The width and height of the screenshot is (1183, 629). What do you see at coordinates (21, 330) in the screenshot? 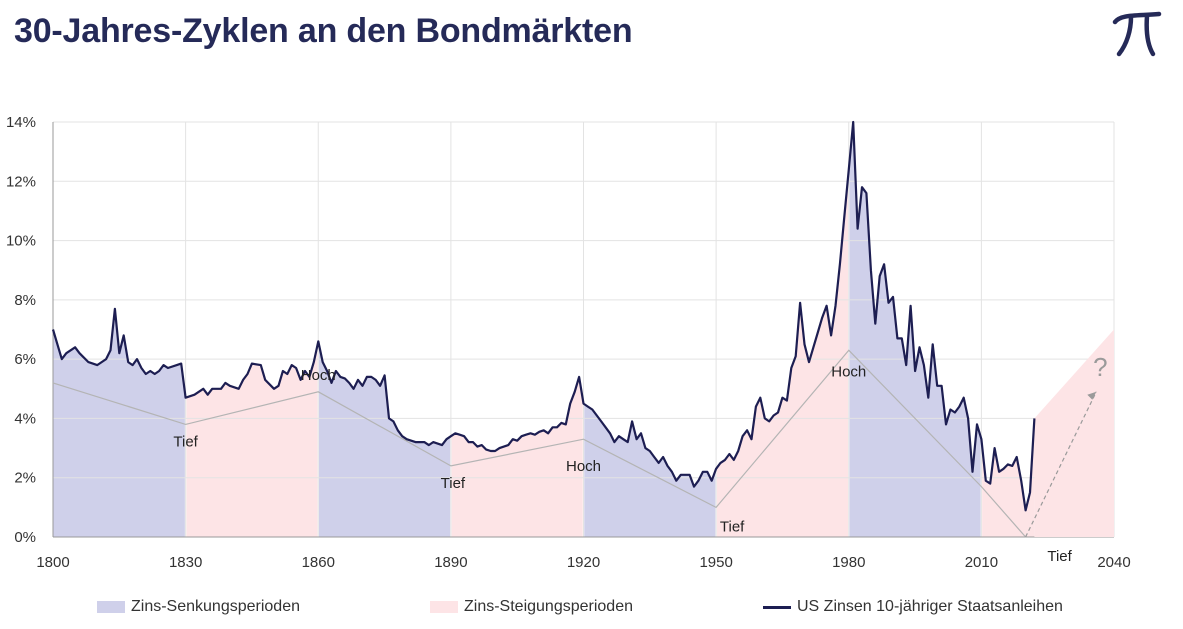
I see `y-axis-ticks: 0% 2% 4% 6% 8% 10% 12% 14%` at bounding box center [21, 330].